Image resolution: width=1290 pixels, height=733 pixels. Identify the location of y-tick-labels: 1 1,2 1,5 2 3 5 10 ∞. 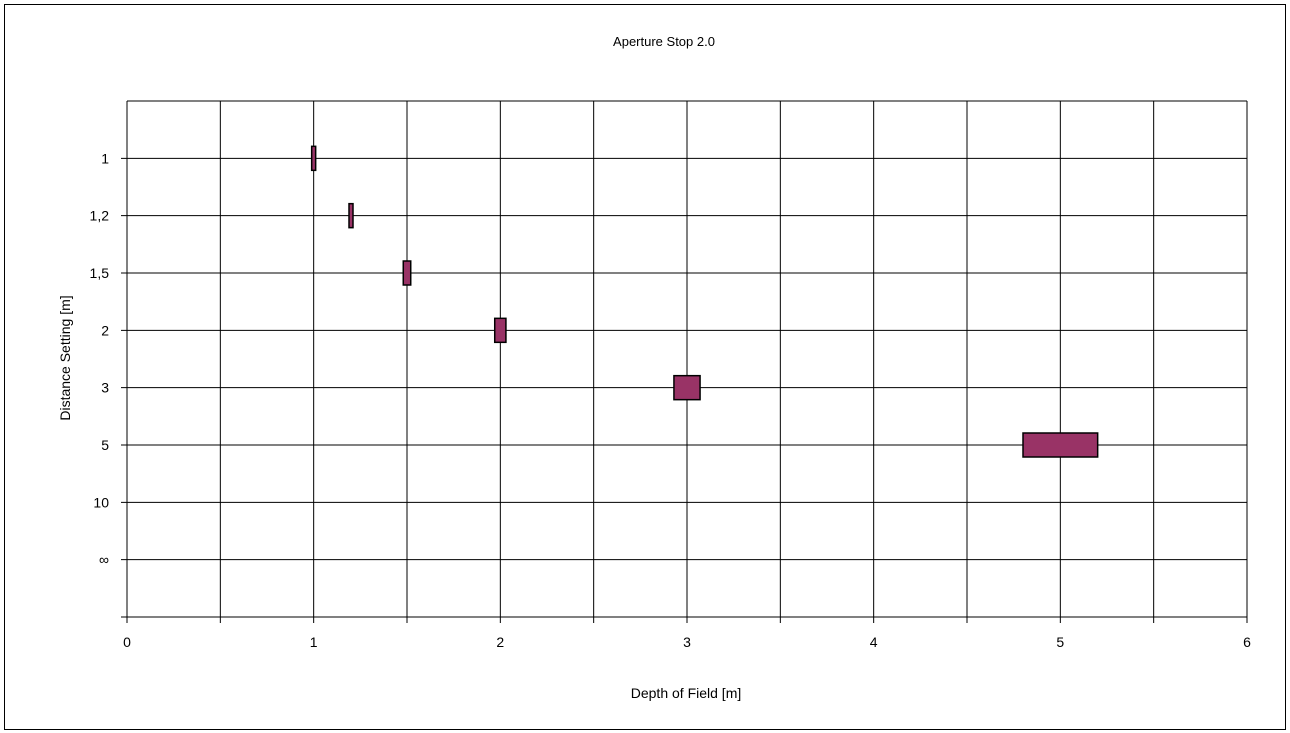
(100, 358).